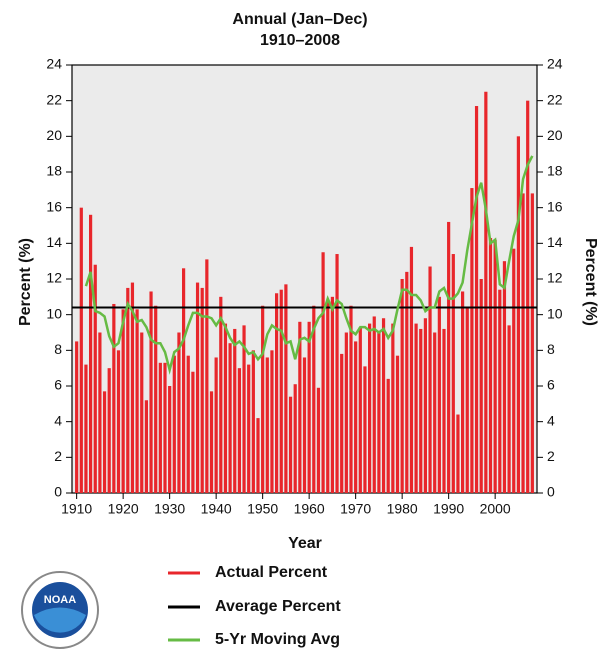 The image size is (605, 654). Describe the element at coordinates (54, 313) in the screenshot. I see `y-tick-label: 10` at that location.